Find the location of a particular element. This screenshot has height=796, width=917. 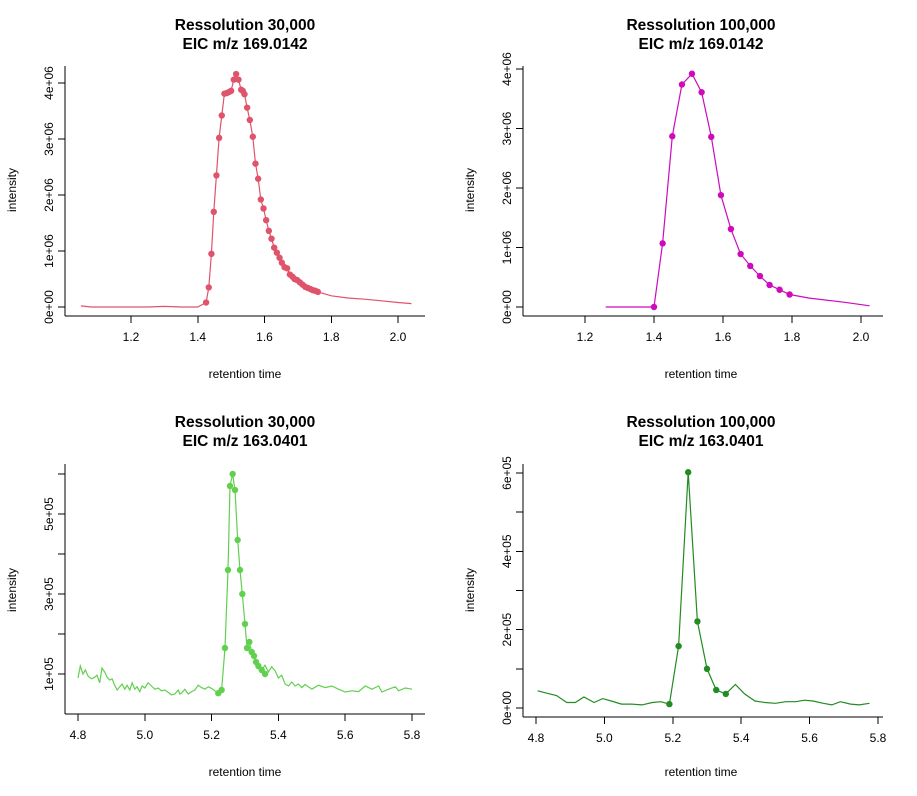

y-tick-label: 3e+06 is located at coordinates (49, 139).